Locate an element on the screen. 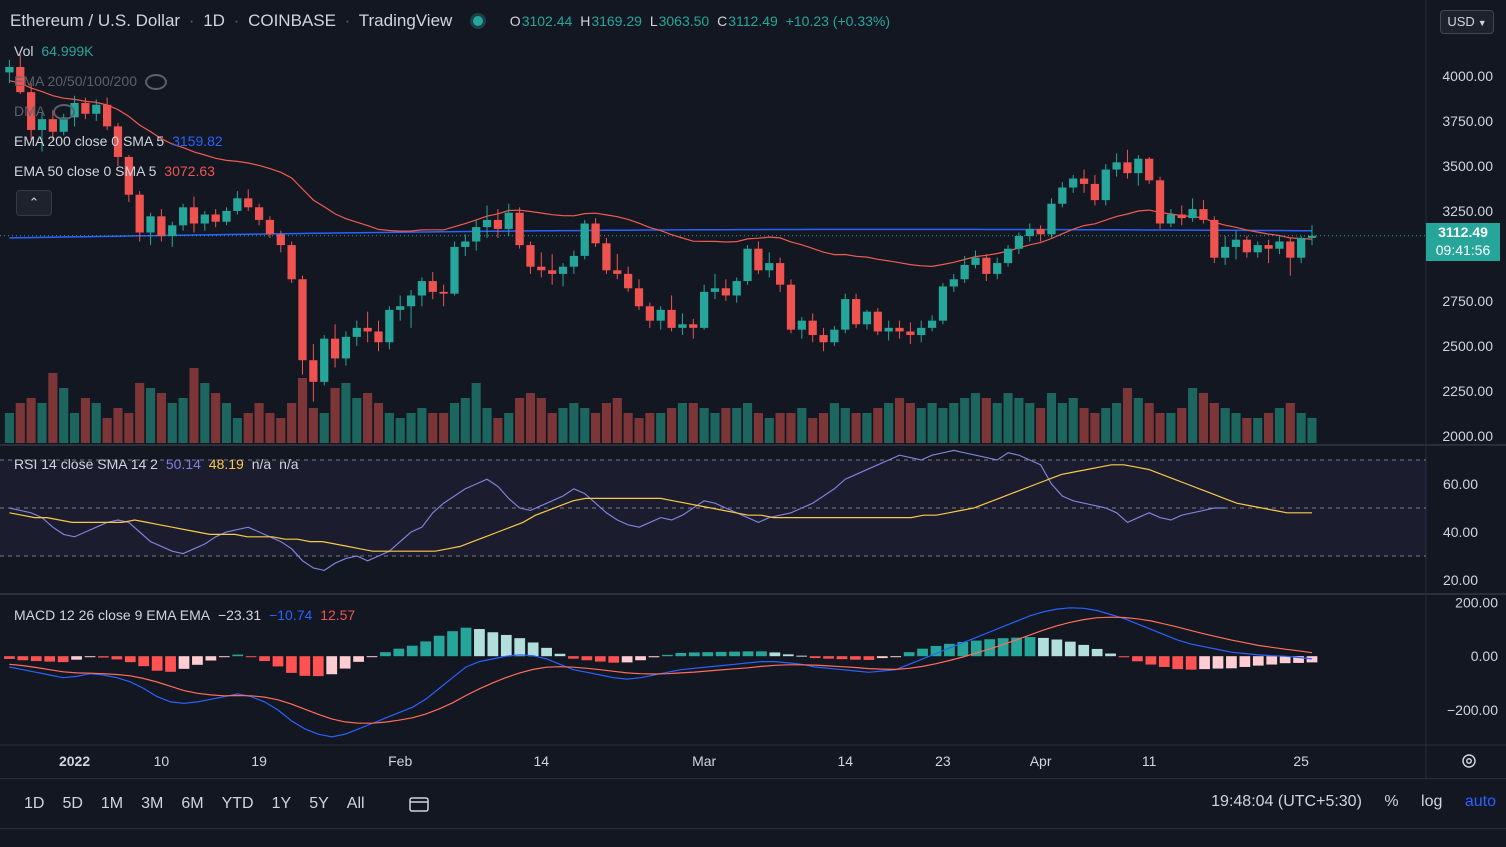  market-open-icon is located at coordinates (478, 21).